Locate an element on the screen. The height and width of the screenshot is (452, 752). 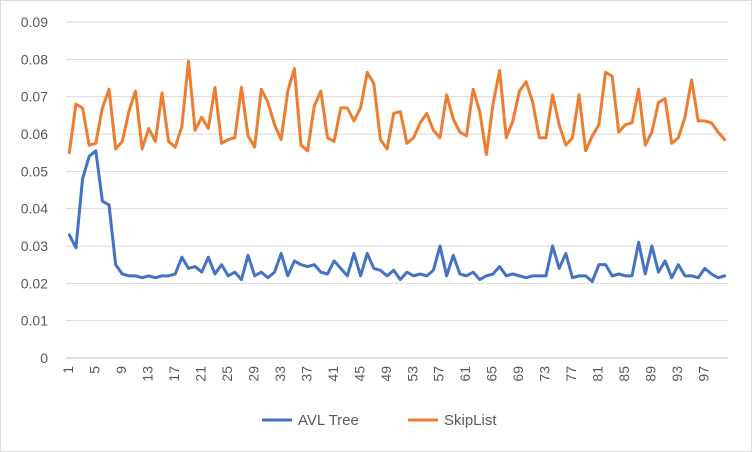
x-tick-label: 1 is located at coordinates (68, 370).